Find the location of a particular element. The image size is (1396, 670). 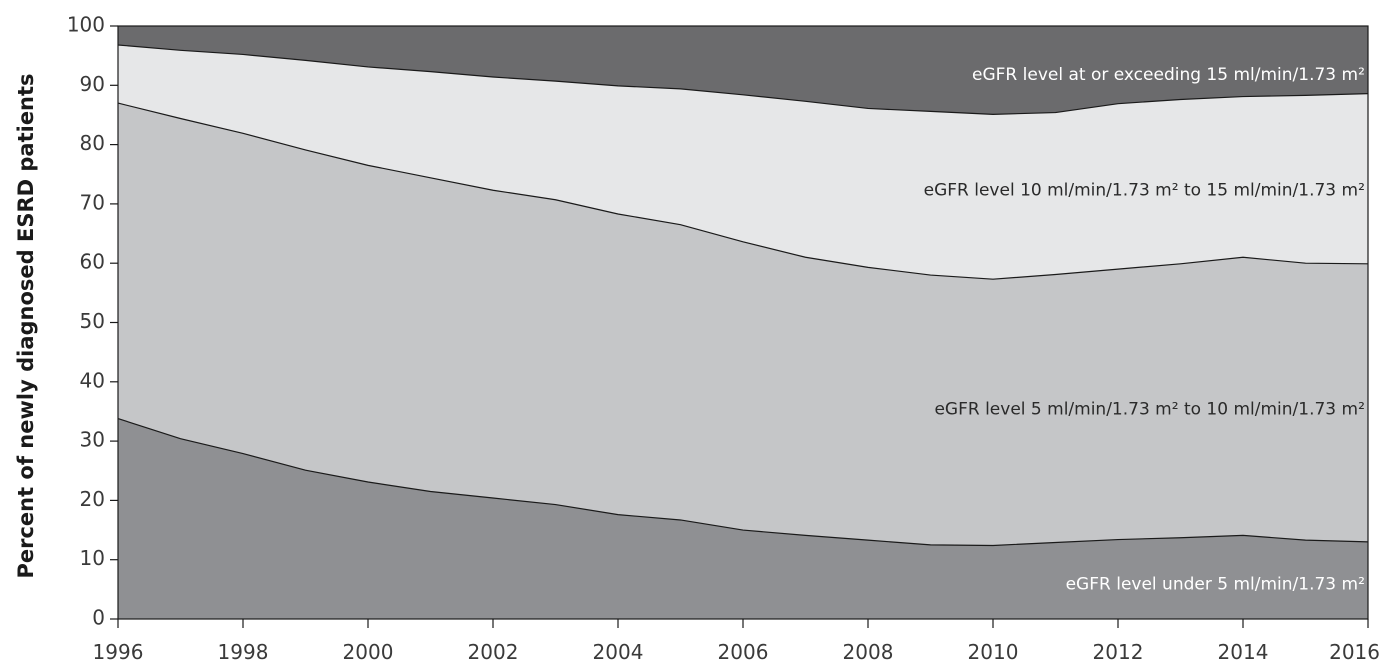

series-label-1: eGFR level under 5 ml/min/1.73 m² is located at coordinates (1215, 585).